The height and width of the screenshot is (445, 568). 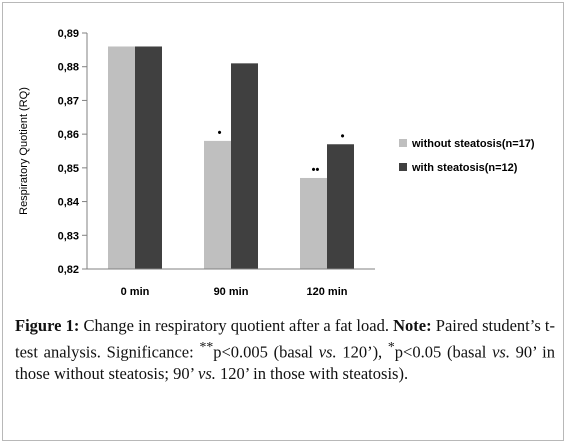 What do you see at coordinates (362, 352) in the screenshot?
I see `caption-text-3: 120’),` at bounding box center [362, 352].